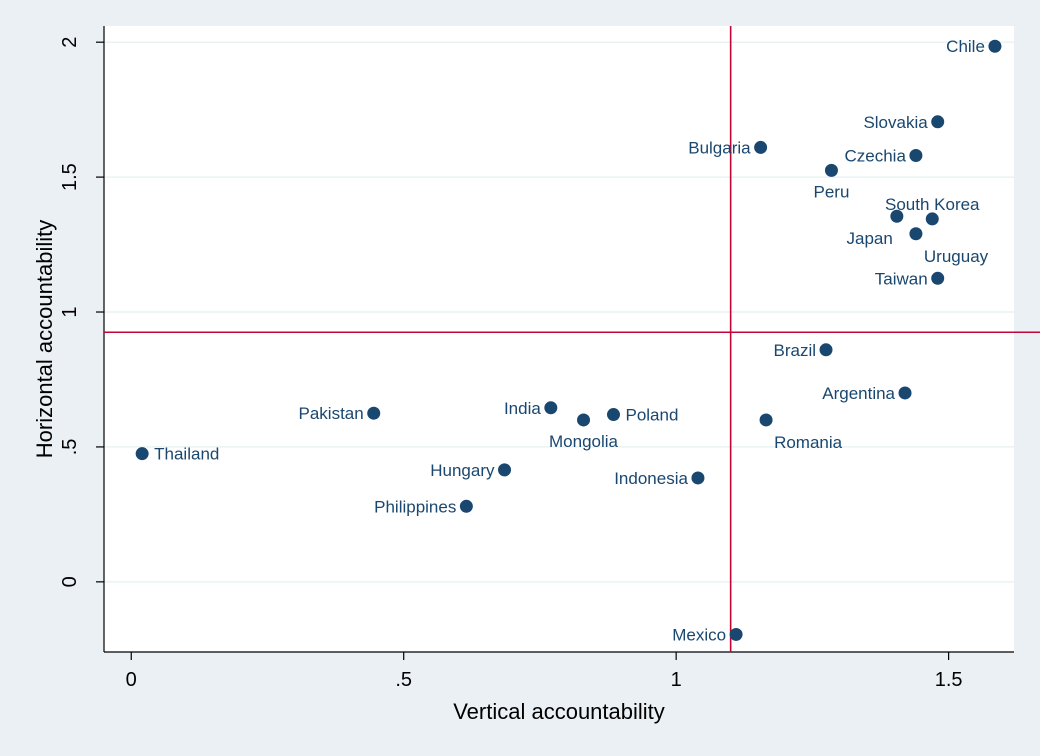 The height and width of the screenshot is (756, 1040). Describe the element at coordinates (544, 671) in the screenshot. I see `x-axis-ticks: 0 .5 1 1.5` at that location.